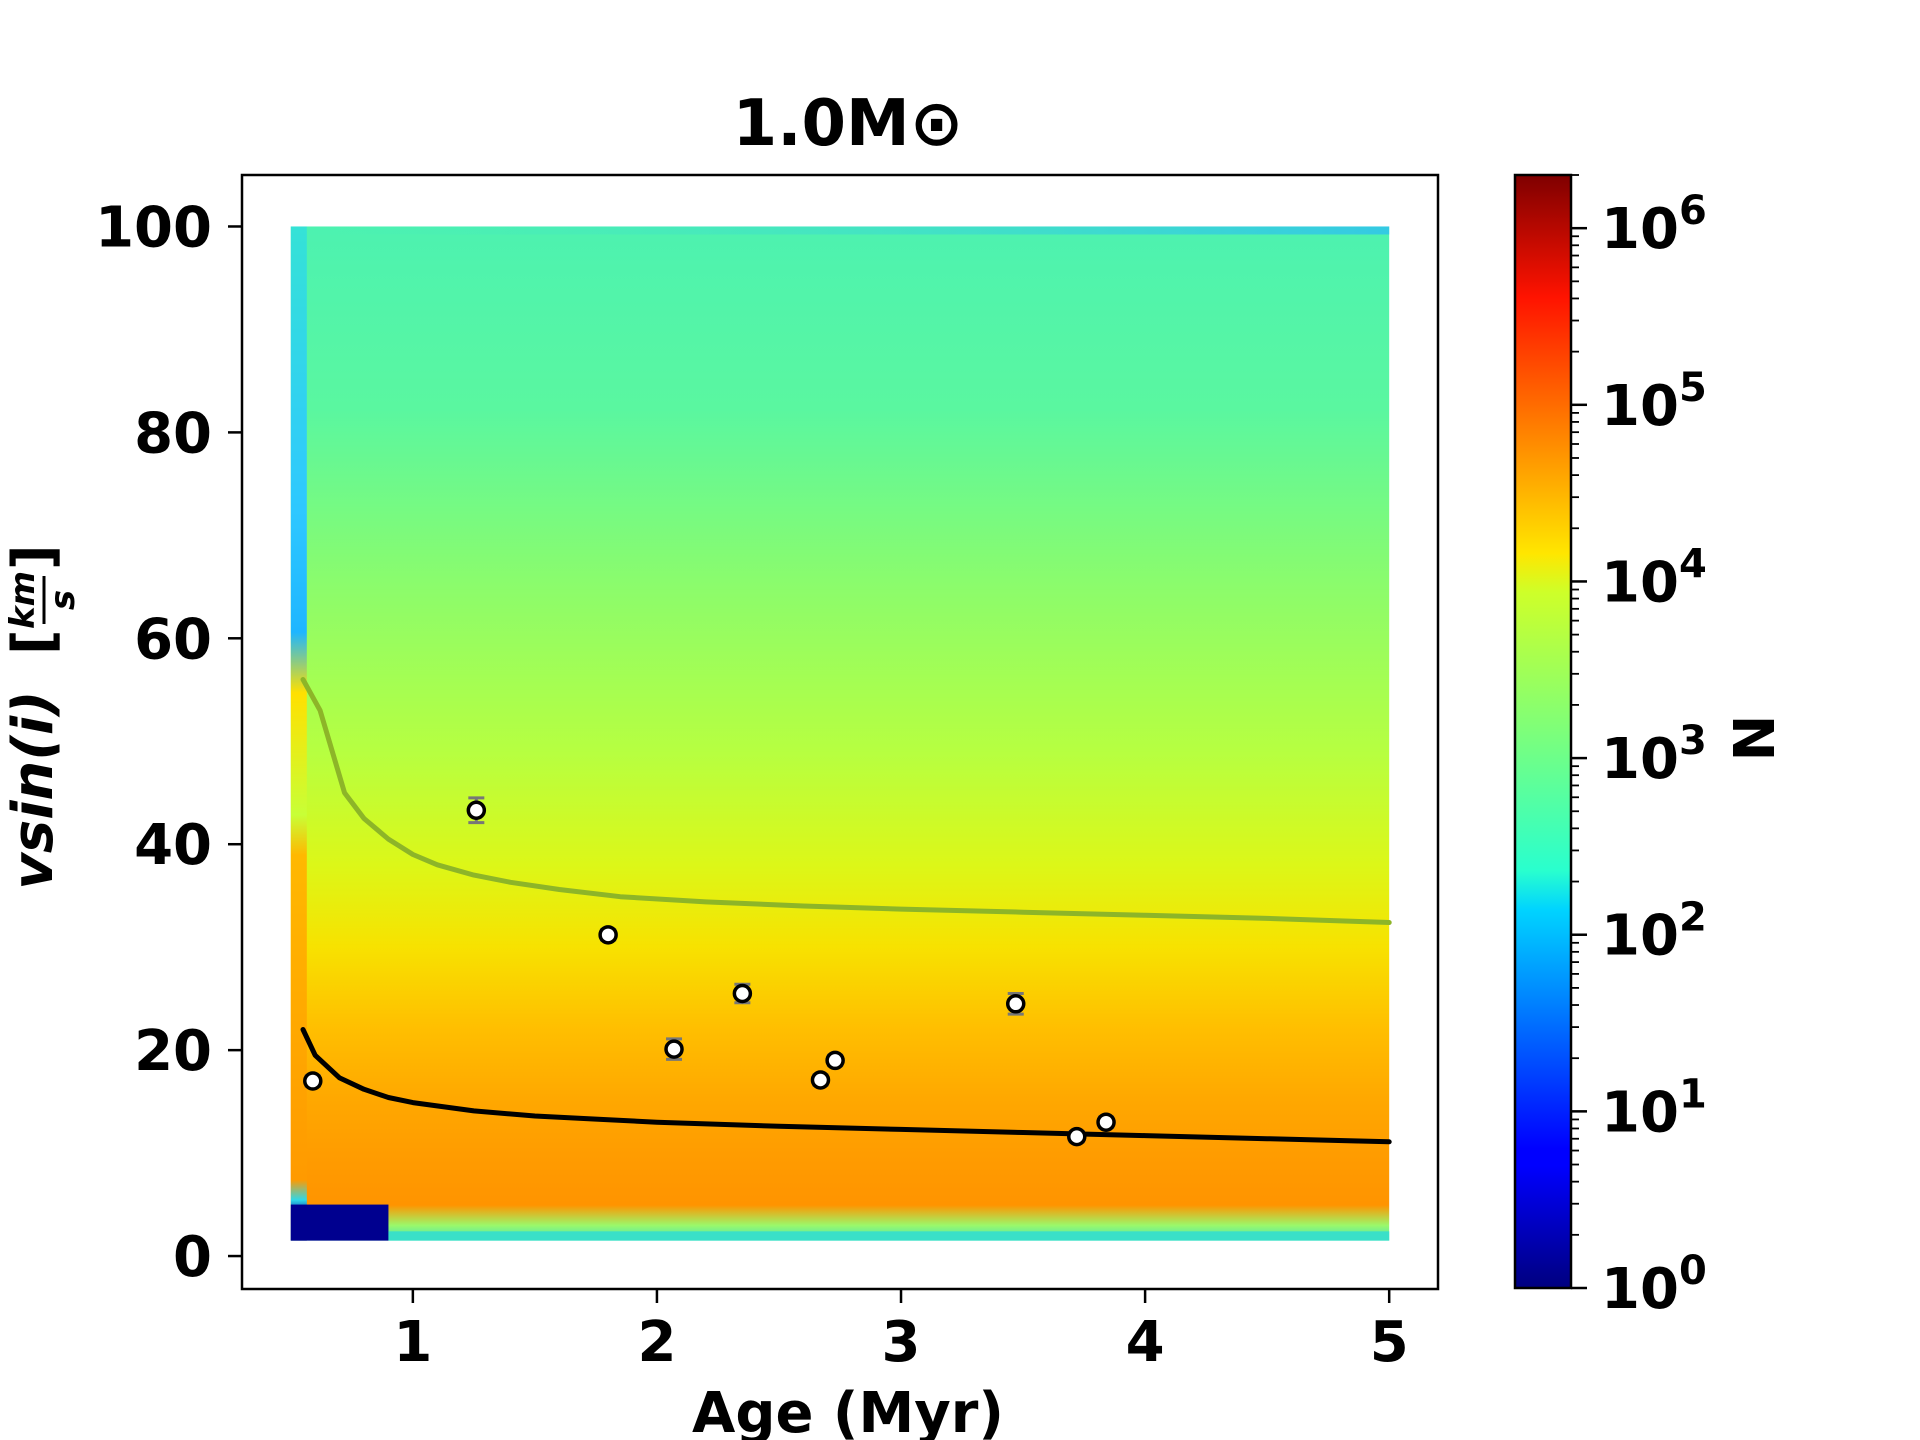 Image resolution: width=1920 pixels, height=1440 pixels. I want to click on colorbar-ticks: 10⁰ 10¹ 10² 10³ 10⁴ 10⁵ 10⁶, so click(1639, 748).